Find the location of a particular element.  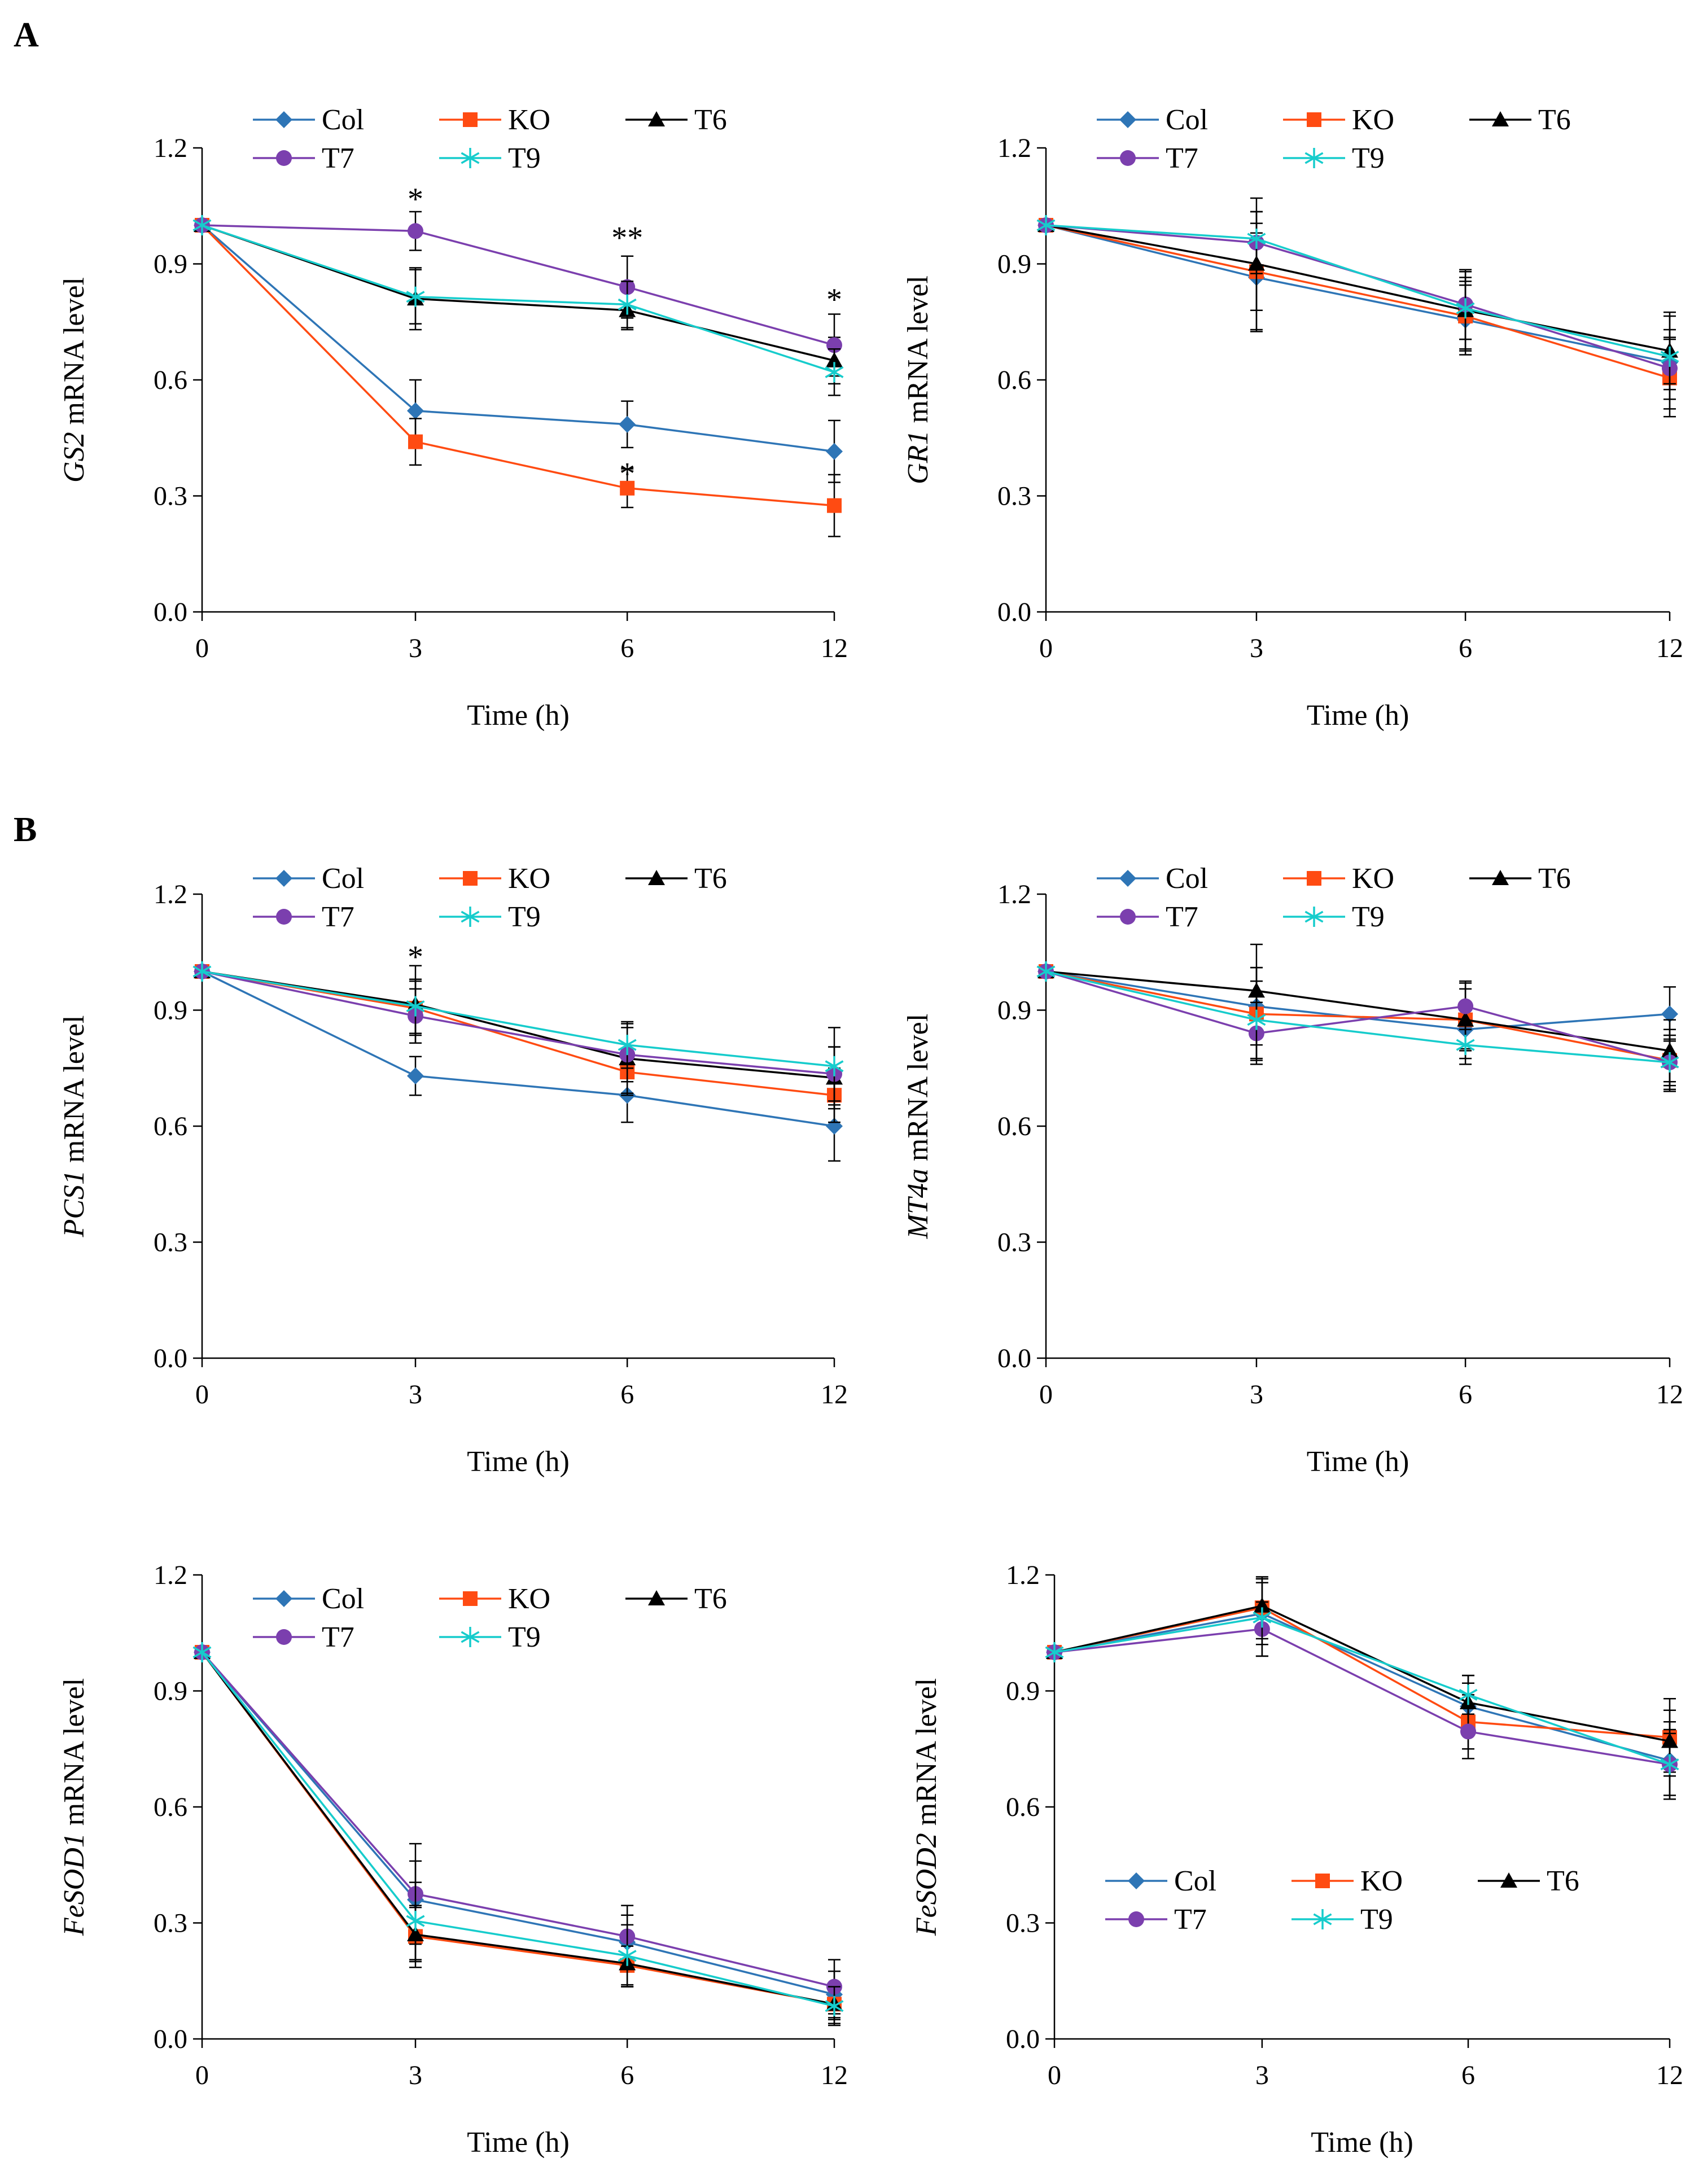

y-axis-title: FeSOD2 mRNA level is located at coordinates (926, 1807).